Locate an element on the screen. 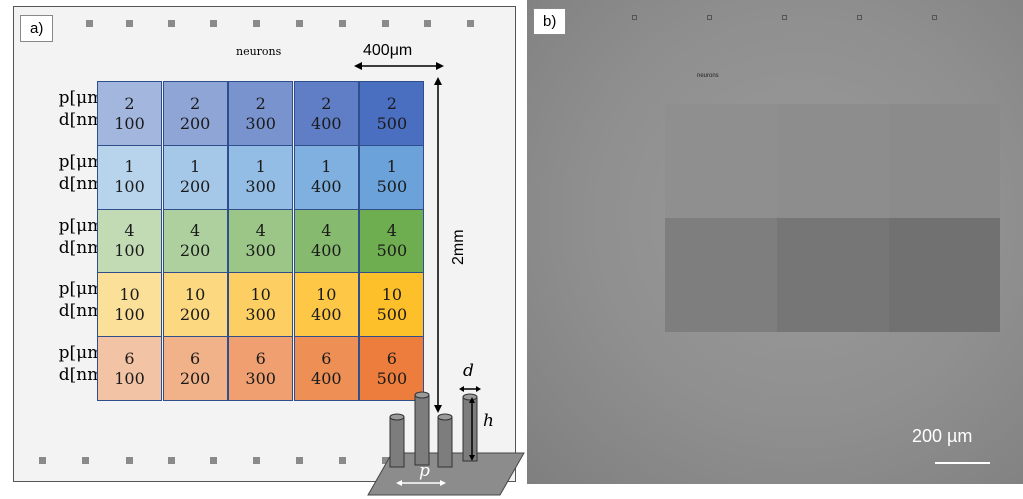  pillar-diagram is located at coordinates (446, 441).